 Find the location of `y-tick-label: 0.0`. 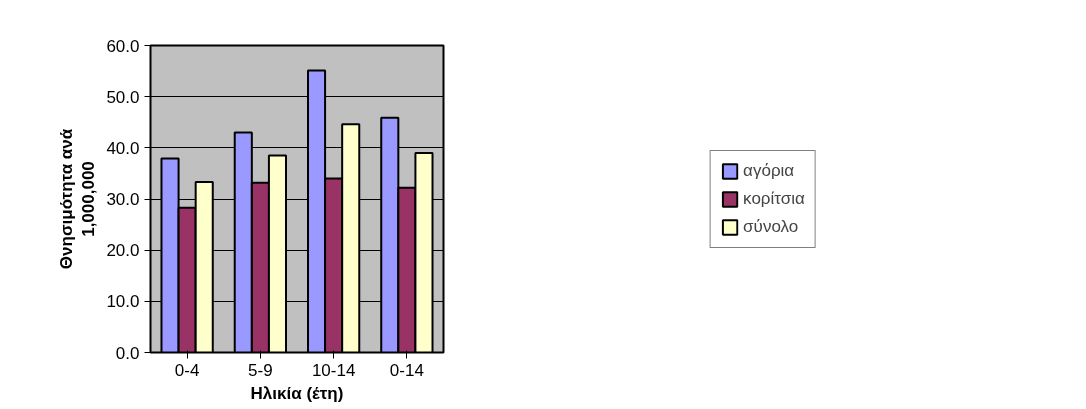

y-tick-label: 0.0 is located at coordinates (127, 353).